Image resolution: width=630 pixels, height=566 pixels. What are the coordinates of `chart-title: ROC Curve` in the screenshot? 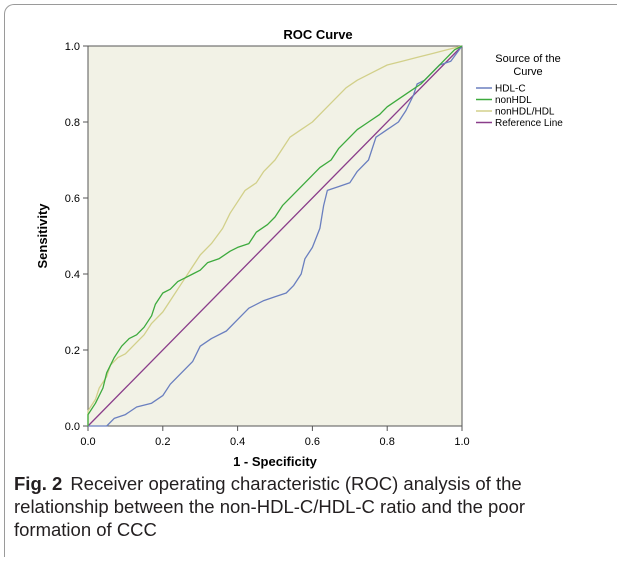 It's located at (317, 34).